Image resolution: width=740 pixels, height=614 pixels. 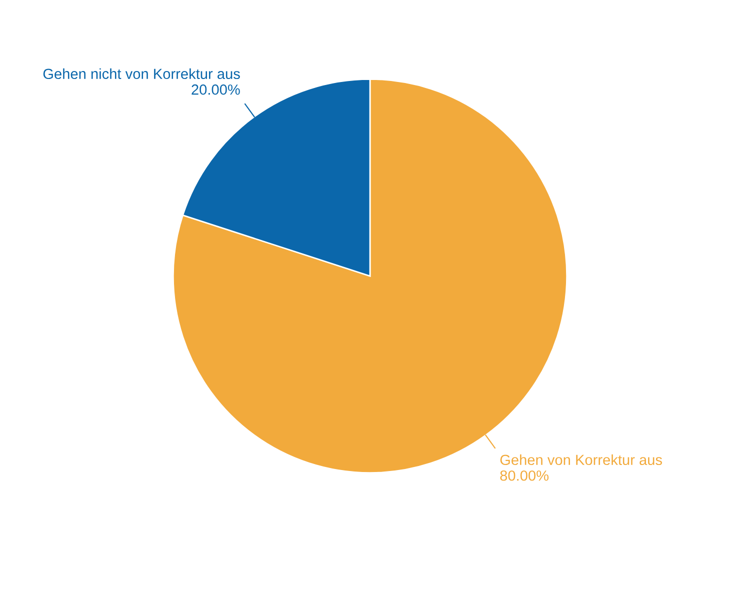 I want to click on slice-label: Gehen von Korrektur aus, so click(x=581, y=460).